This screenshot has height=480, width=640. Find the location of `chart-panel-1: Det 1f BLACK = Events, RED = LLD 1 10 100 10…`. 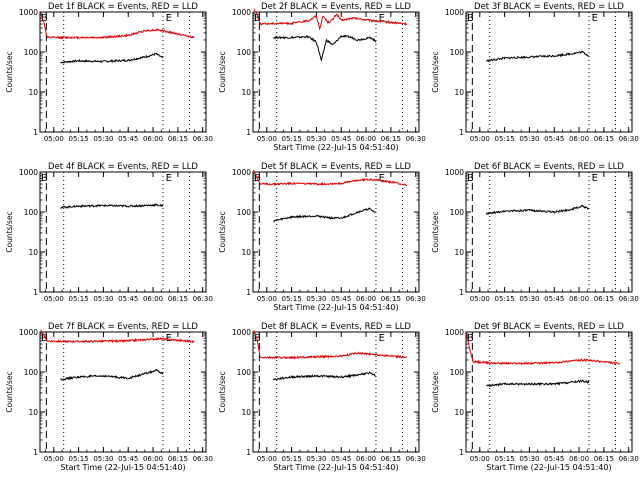

chart-panel-1: Det 1f BLACK = Events, RED = LLD 1 10 100 10… is located at coordinates (109, 72).